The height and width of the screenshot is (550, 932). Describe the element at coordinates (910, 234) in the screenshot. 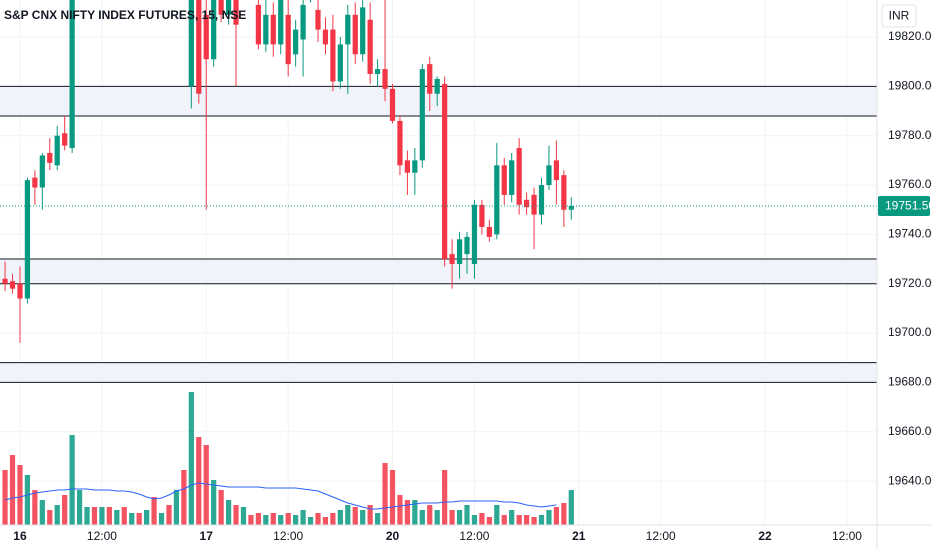

I see `y-tick-label: 19740.00` at that location.